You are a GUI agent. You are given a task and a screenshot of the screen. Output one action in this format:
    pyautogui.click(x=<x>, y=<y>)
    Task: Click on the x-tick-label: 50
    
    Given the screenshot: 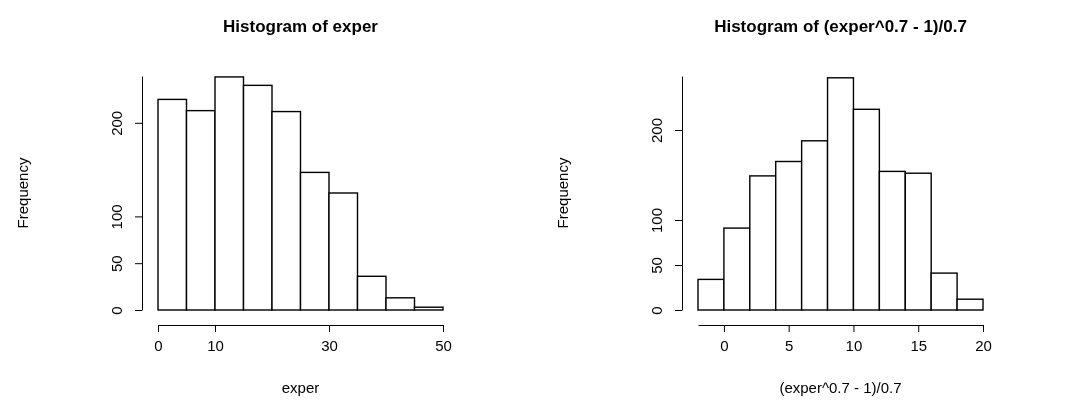 What is the action you would take?
    pyautogui.click(x=443, y=345)
    